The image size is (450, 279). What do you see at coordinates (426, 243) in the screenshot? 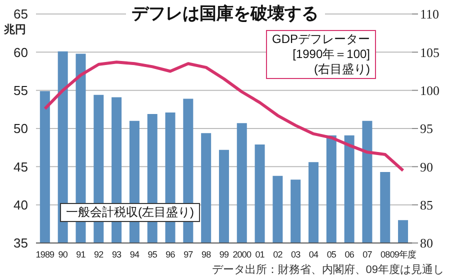
I see `y2-tick-label: 80` at bounding box center [426, 243].